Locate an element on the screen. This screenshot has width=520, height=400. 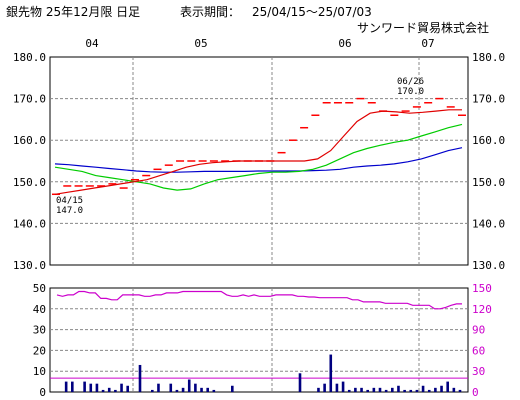
ratio-tick-label-right: 120 is located at coordinates (482, 309).